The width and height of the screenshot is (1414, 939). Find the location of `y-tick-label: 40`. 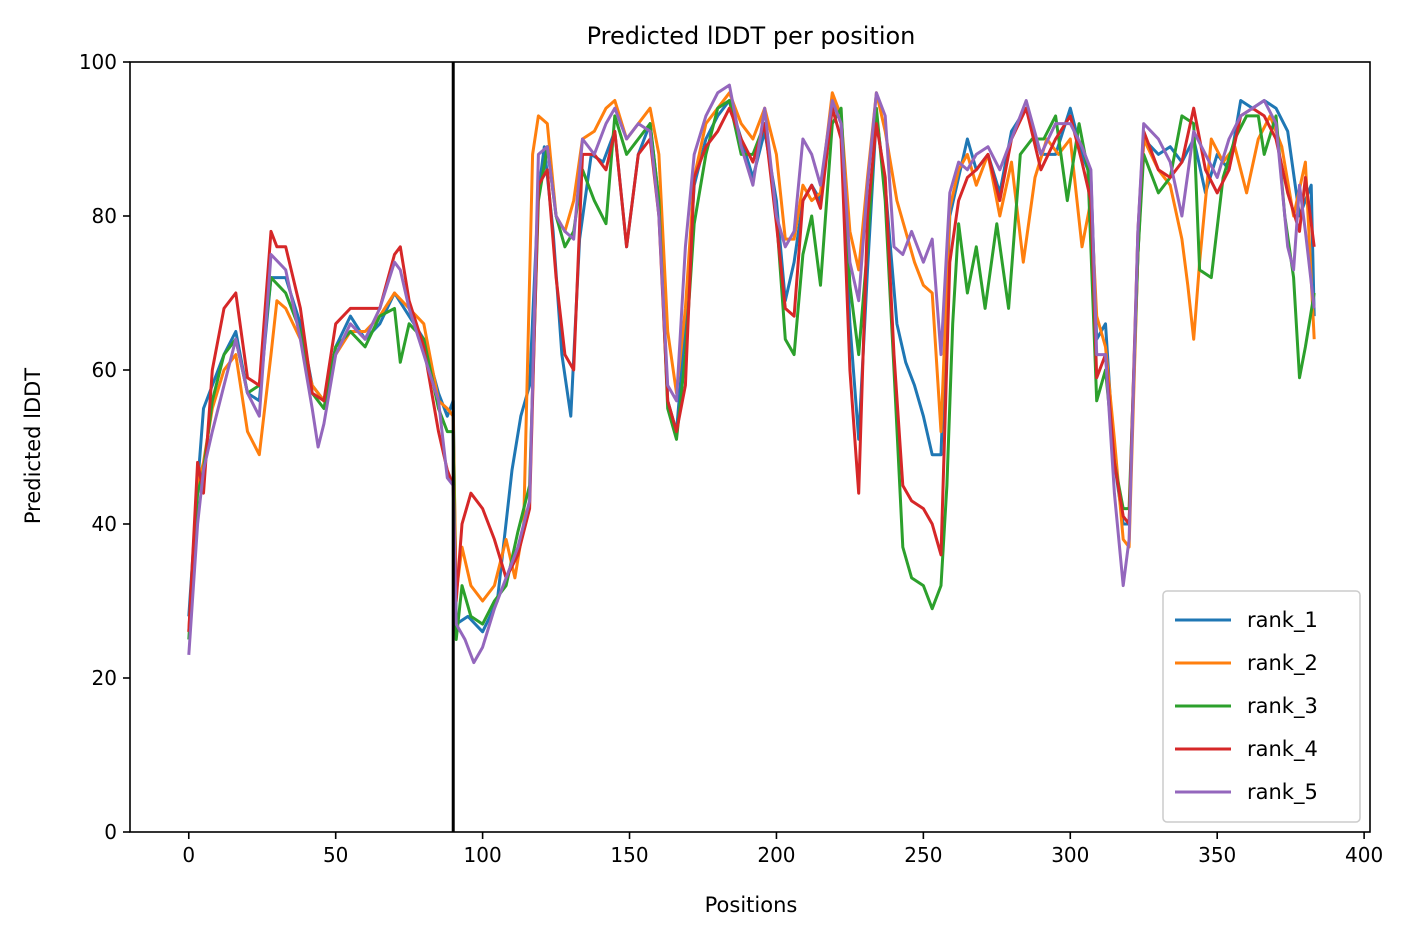

y-tick-label: 40 is located at coordinates (104, 524).